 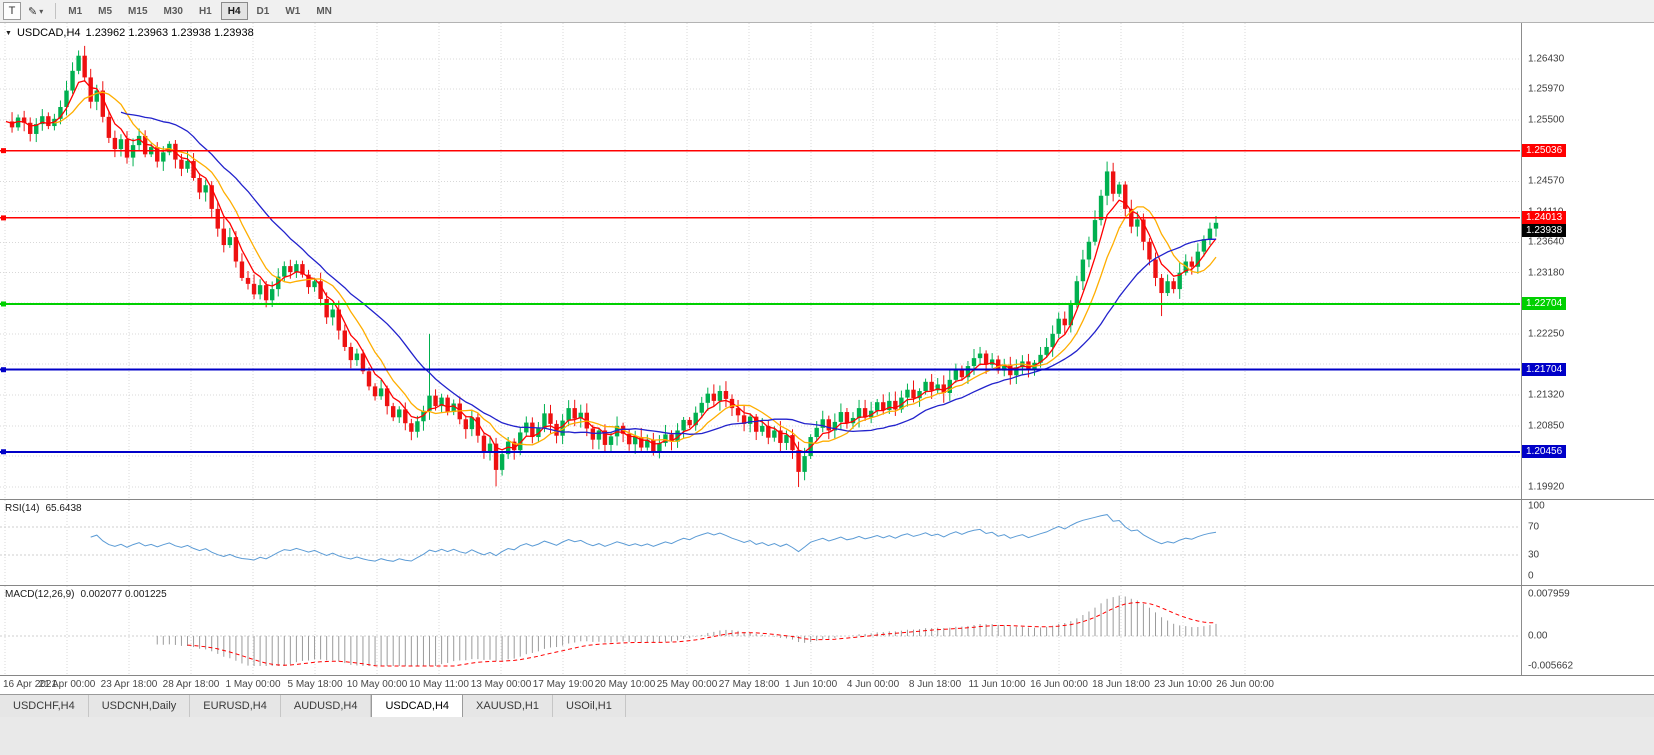 I want to click on price-tick: 1.23180, so click(x=1546, y=273).